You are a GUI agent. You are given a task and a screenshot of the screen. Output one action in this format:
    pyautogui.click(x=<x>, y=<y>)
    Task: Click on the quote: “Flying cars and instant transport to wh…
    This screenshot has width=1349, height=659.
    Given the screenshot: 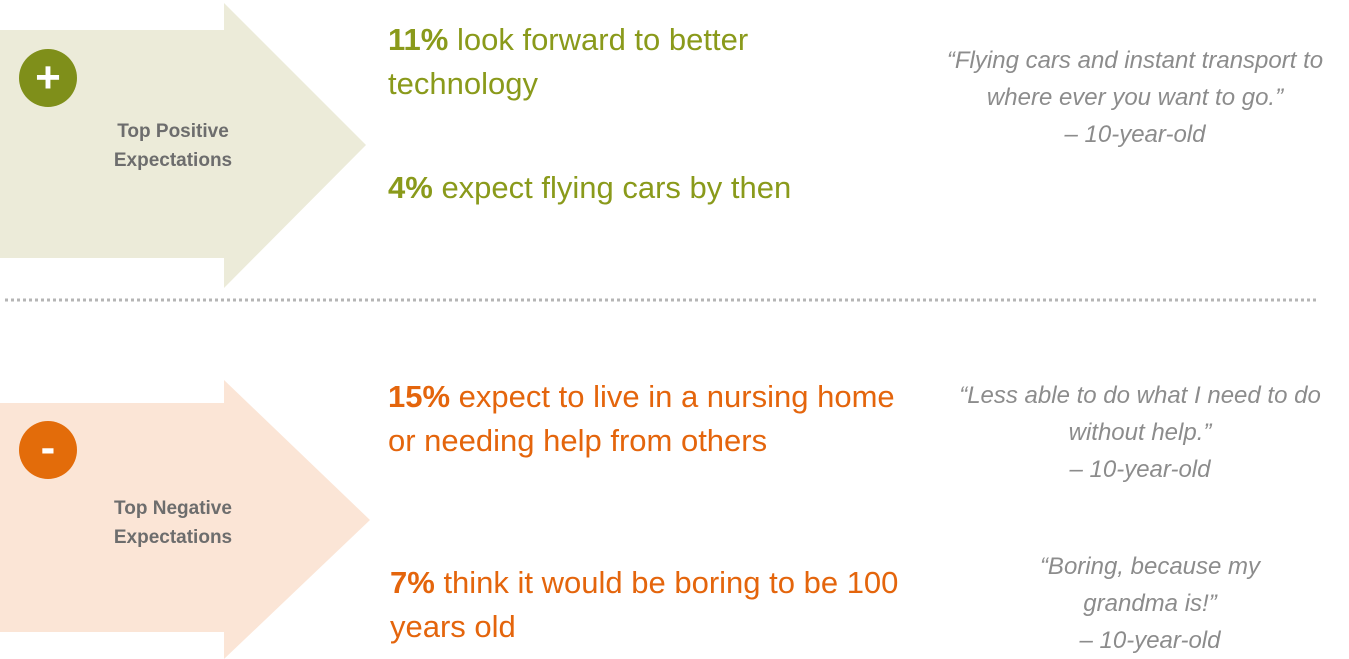 What is the action you would take?
    pyautogui.click(x=1135, y=97)
    